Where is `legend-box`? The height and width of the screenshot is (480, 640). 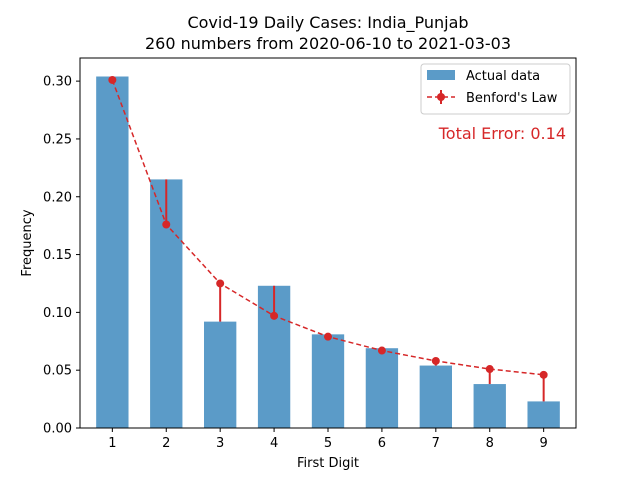
legend-box is located at coordinates (495, 89).